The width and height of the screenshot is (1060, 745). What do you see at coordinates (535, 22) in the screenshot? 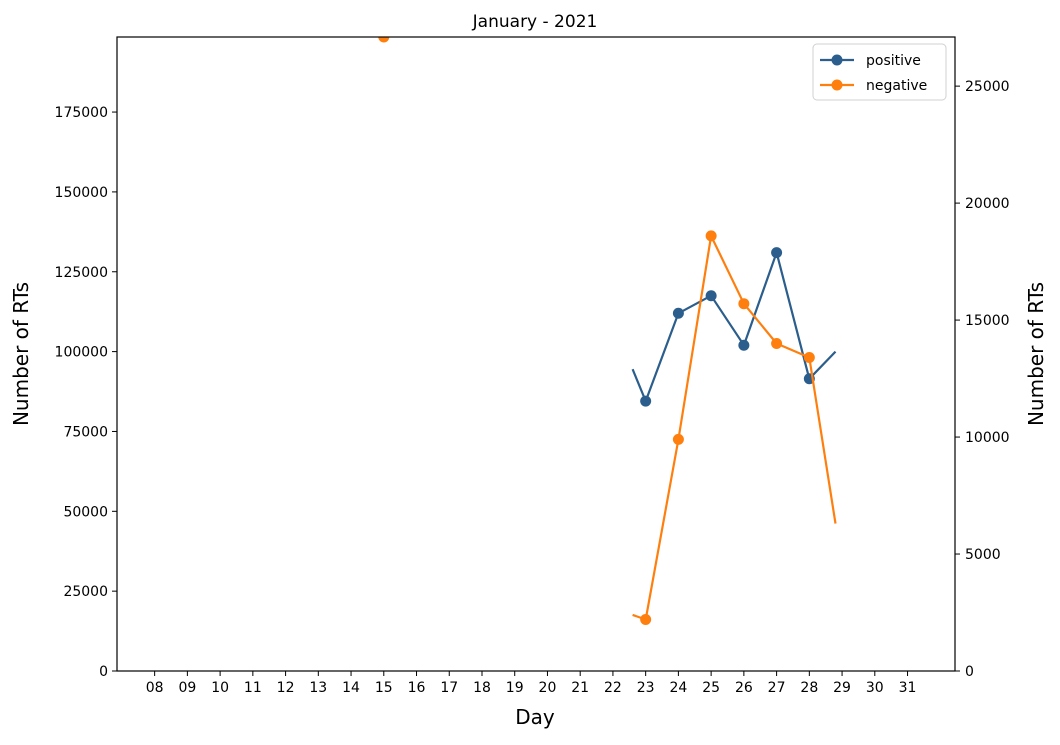
I see `chart-title: January - 2021` at bounding box center [535, 22].